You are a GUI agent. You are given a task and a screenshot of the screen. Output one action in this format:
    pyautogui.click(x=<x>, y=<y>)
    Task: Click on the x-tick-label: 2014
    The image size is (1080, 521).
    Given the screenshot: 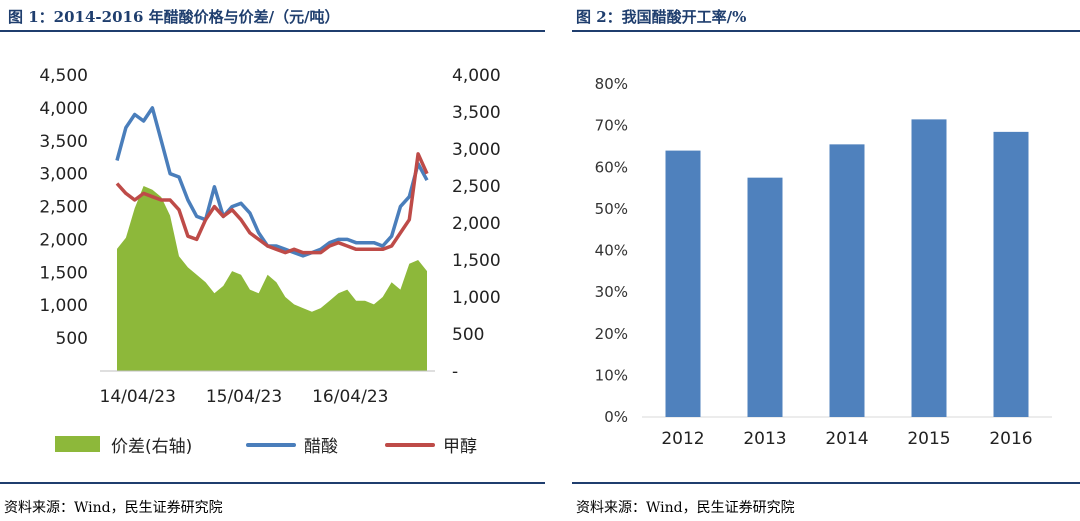 What is the action you would take?
    pyautogui.click(x=846, y=439)
    